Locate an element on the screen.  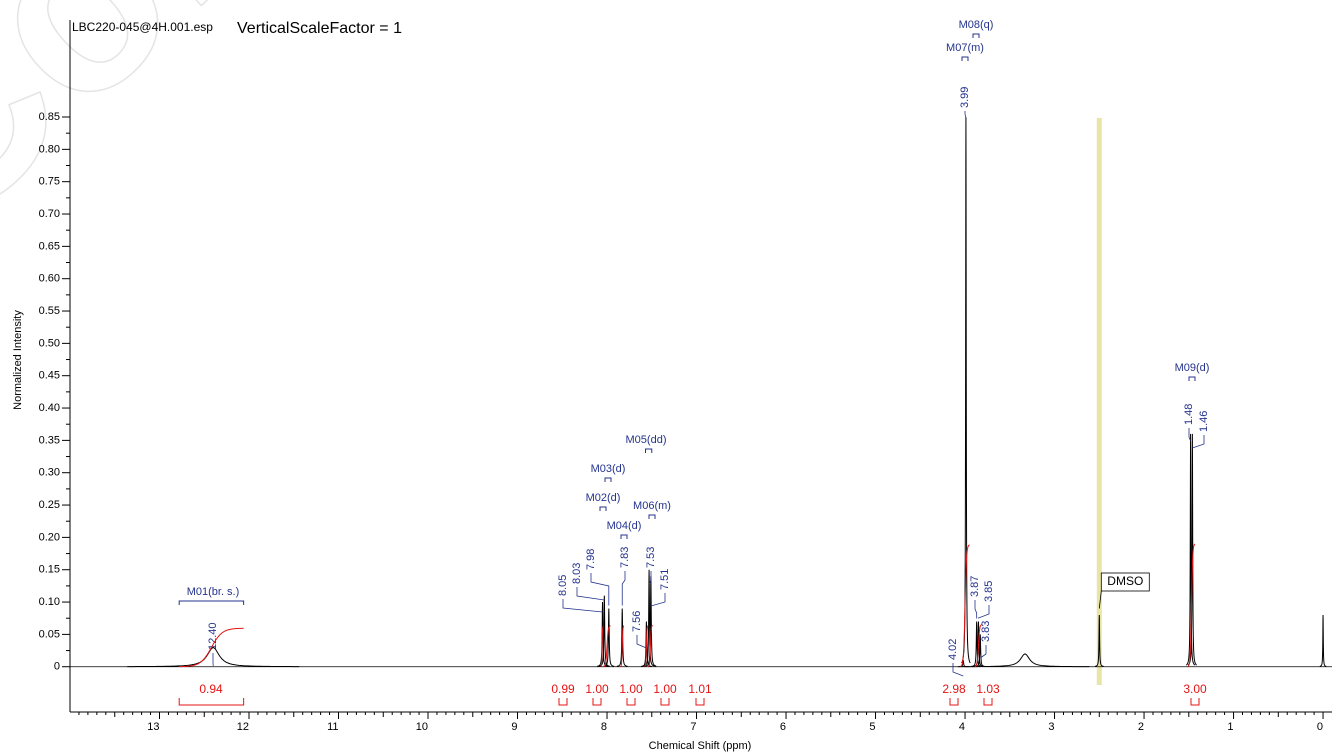
x-tick-label: 3 is located at coordinates (1051, 727).